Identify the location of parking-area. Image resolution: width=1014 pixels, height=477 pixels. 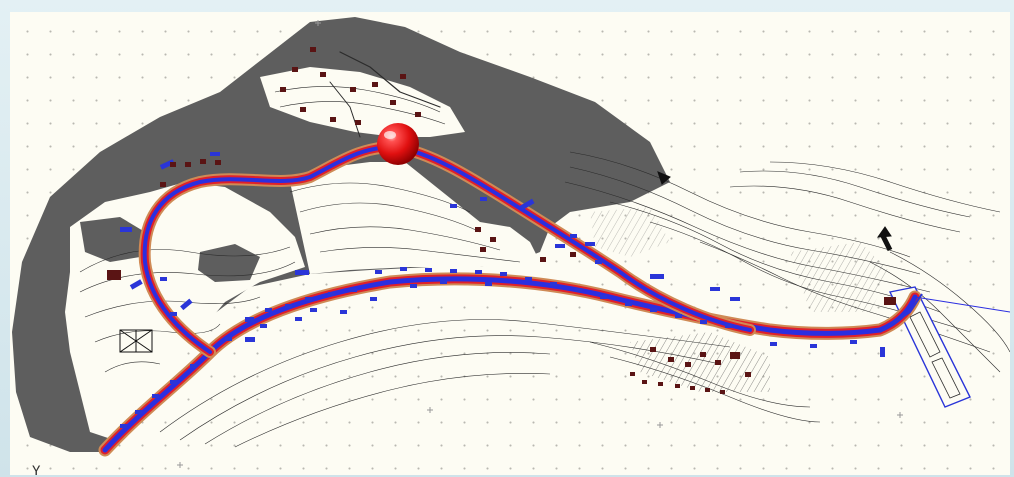
(929, 347).